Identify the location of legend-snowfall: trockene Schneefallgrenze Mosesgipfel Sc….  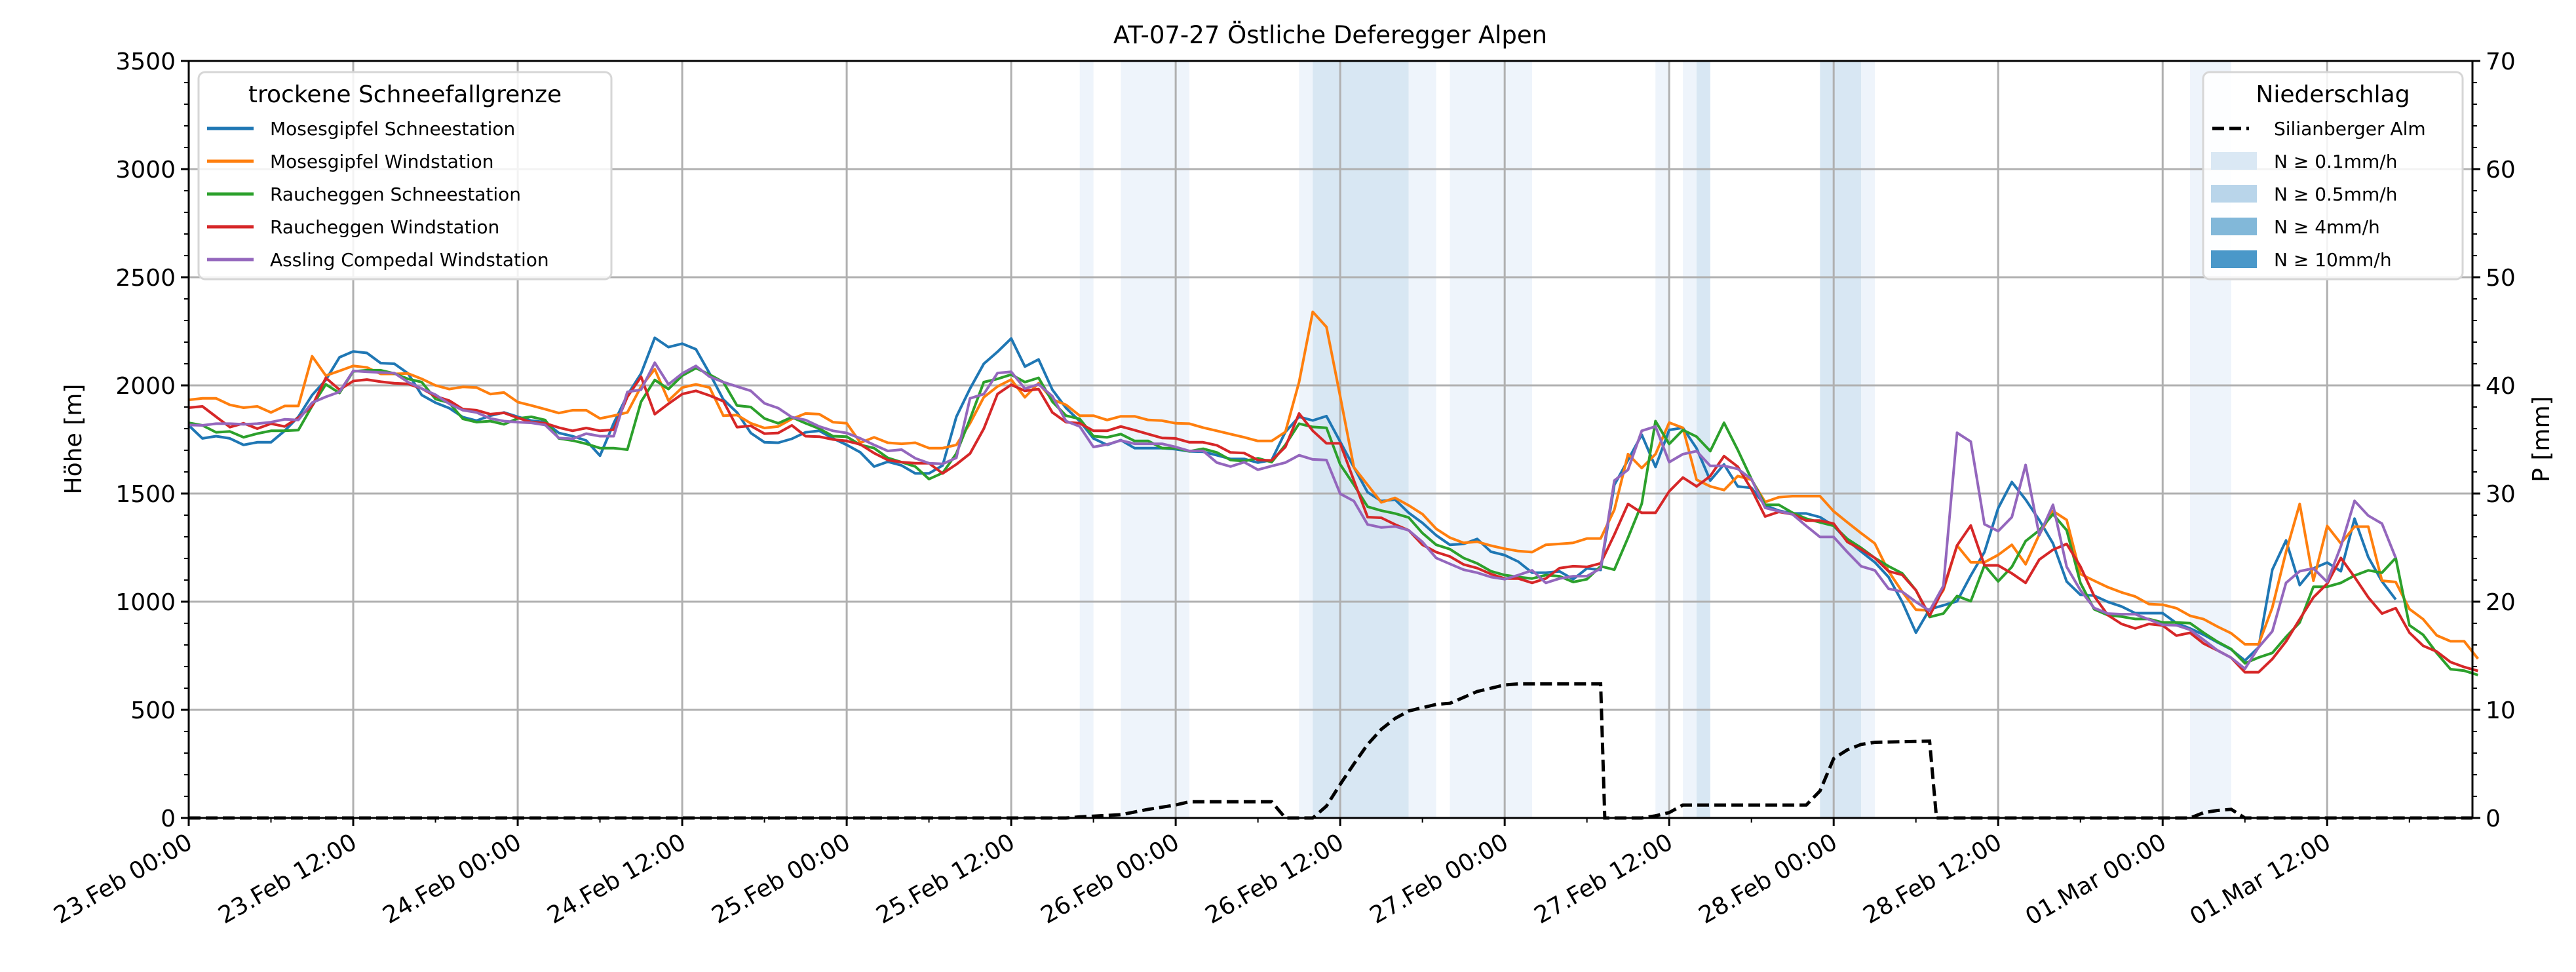
(405, 176).